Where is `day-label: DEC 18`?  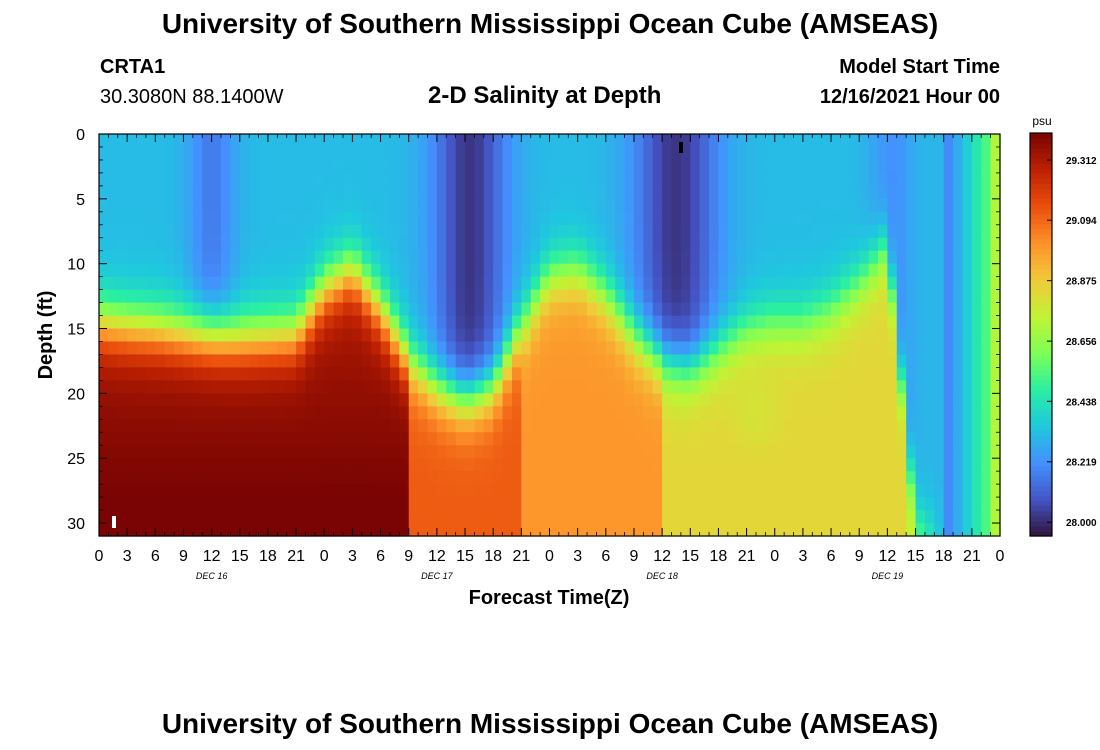 day-label: DEC 18 is located at coordinates (662, 576).